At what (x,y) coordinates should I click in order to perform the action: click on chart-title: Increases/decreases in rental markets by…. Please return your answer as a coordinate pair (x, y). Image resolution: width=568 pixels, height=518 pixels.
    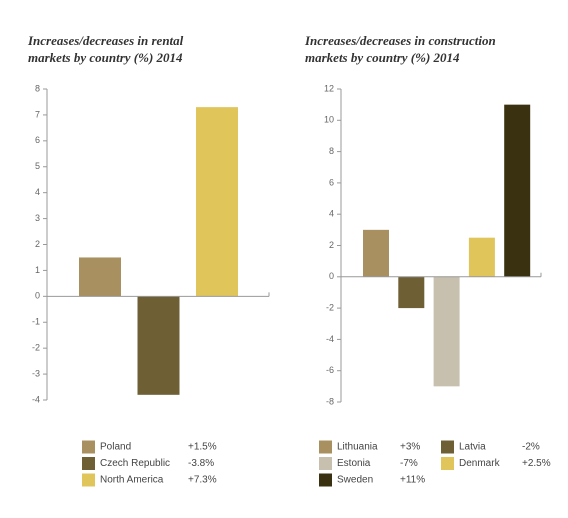
    Looking at the image, I should click on (106, 49).